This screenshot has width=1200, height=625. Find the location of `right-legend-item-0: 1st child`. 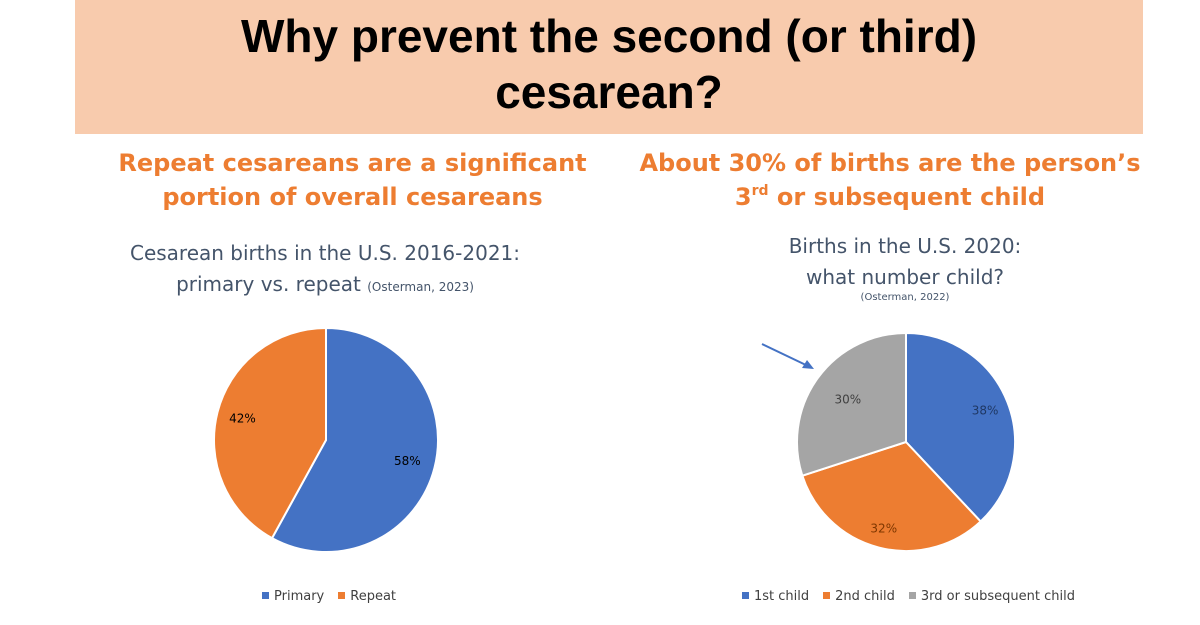

right-legend-item-0: 1st child is located at coordinates (775, 596).